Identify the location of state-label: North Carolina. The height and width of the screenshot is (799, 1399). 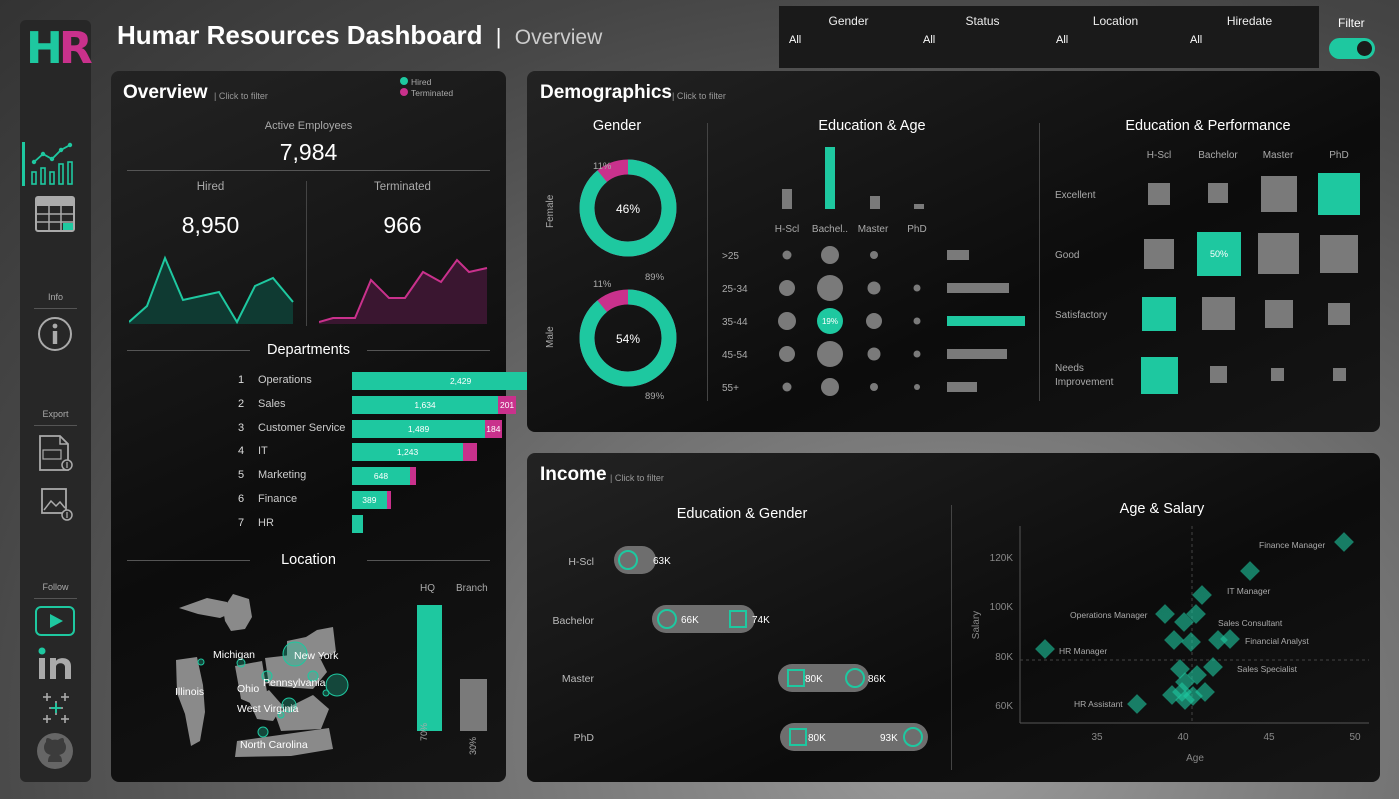
(274, 745).